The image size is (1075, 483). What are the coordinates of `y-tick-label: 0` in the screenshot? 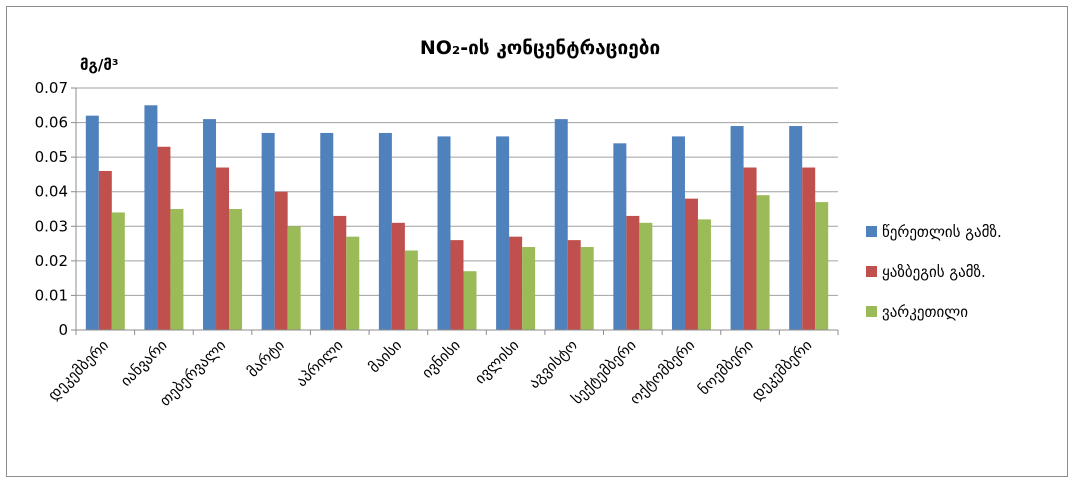 It's located at (63, 330).